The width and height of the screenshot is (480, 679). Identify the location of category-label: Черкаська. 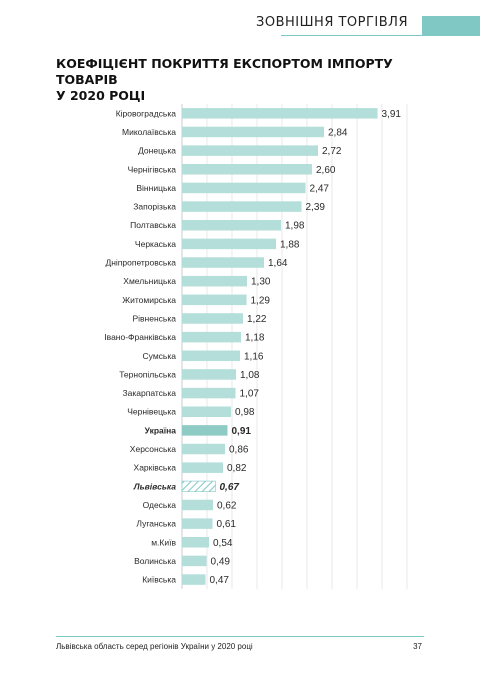
(155, 244).